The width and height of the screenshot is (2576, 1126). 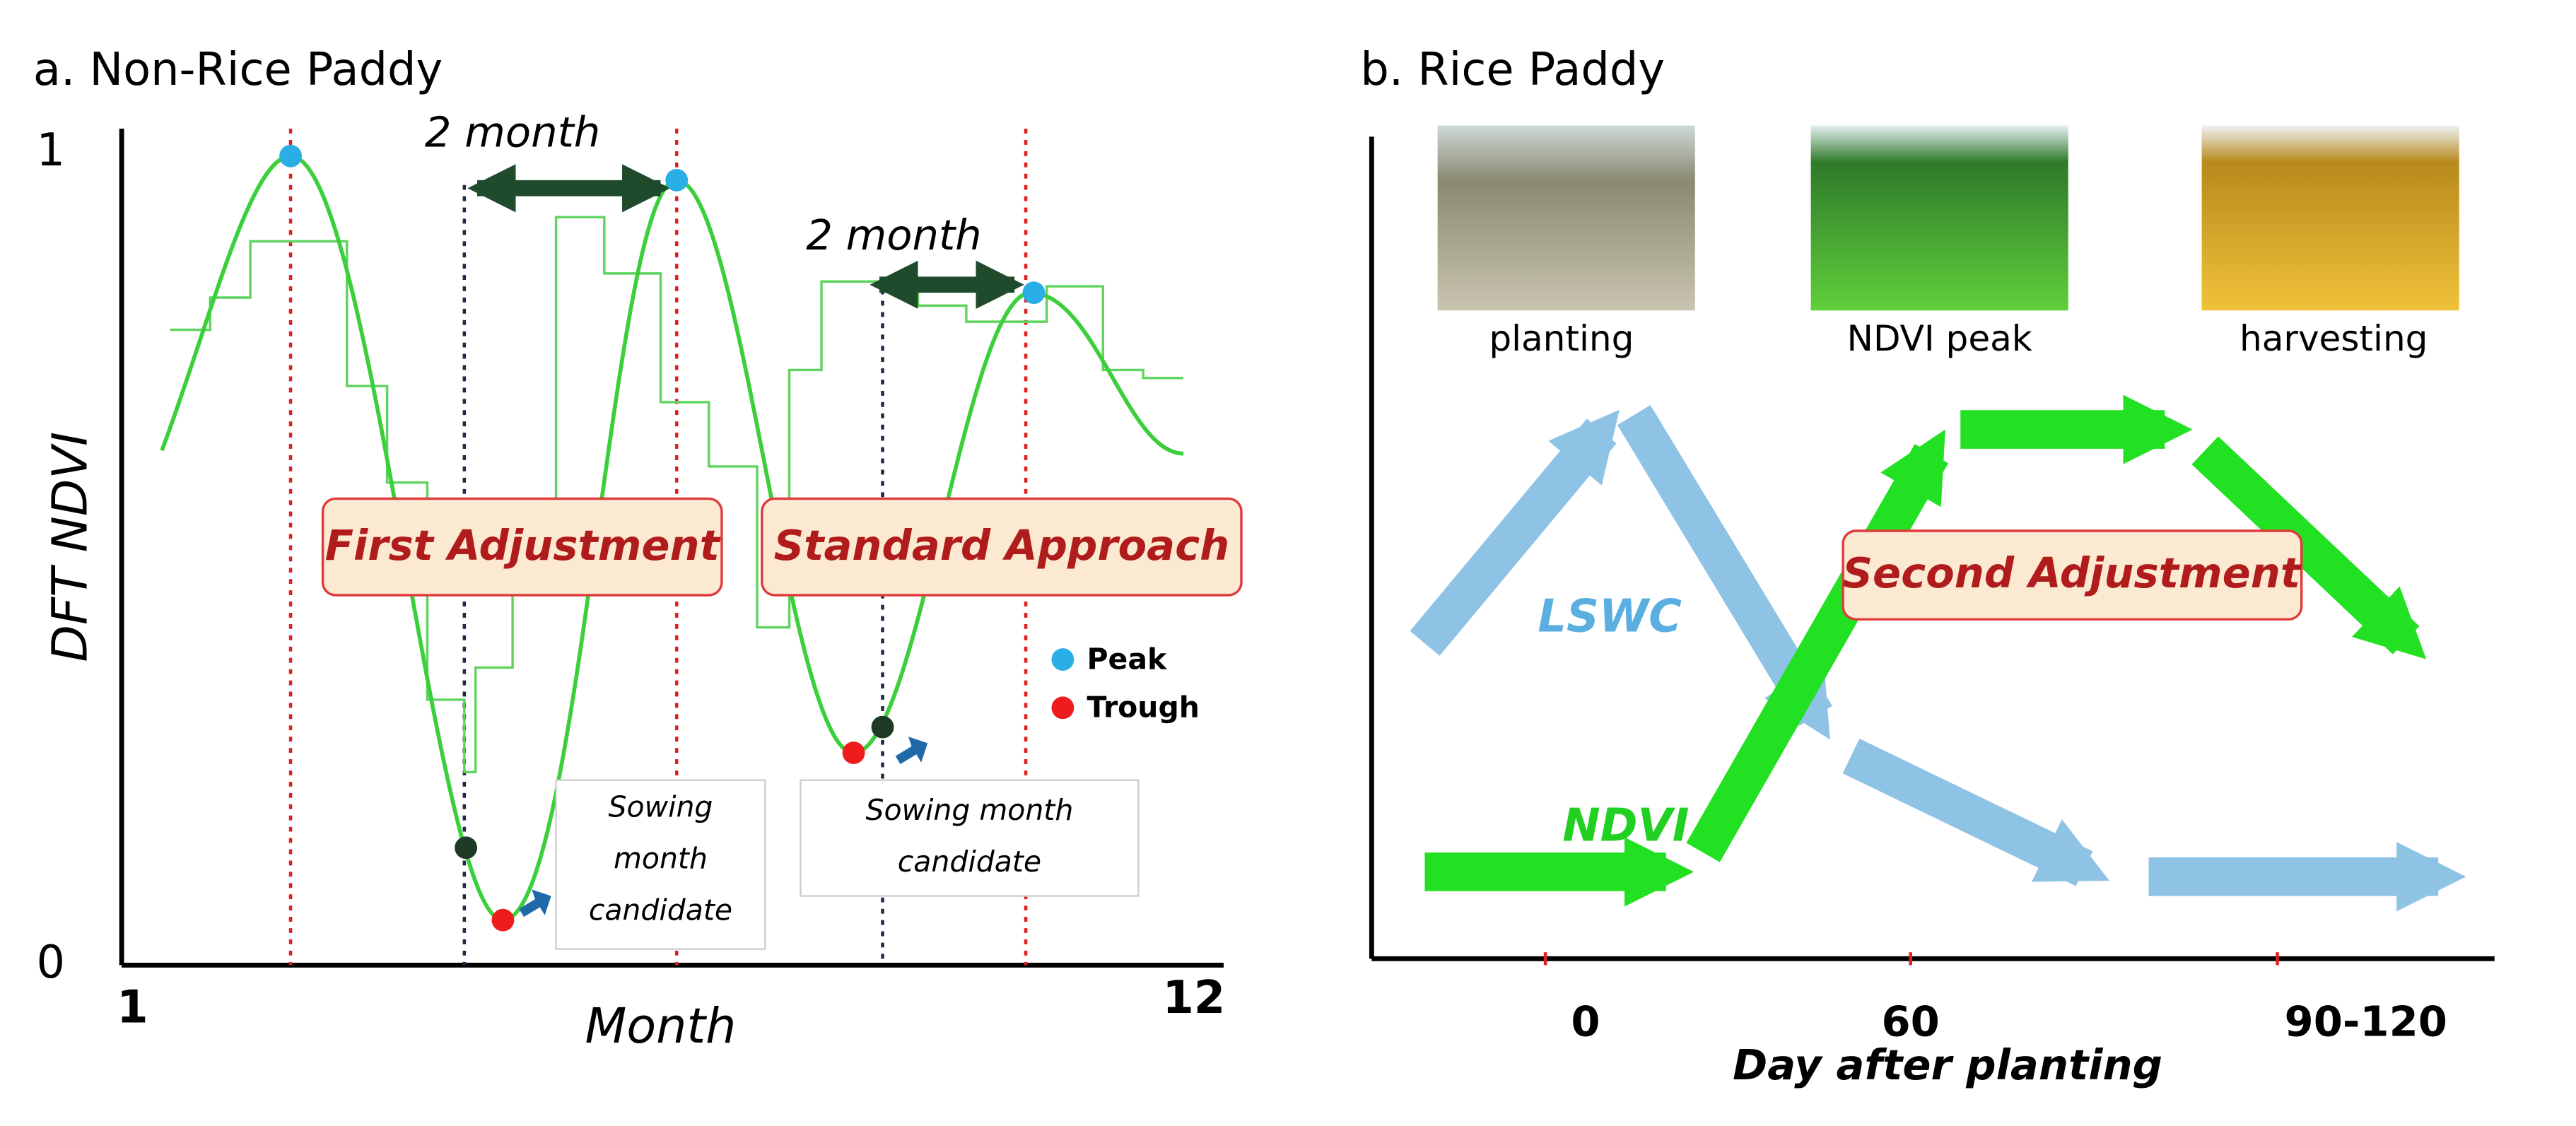 I want to click on label: Standard Approach, so click(x=1002, y=545).